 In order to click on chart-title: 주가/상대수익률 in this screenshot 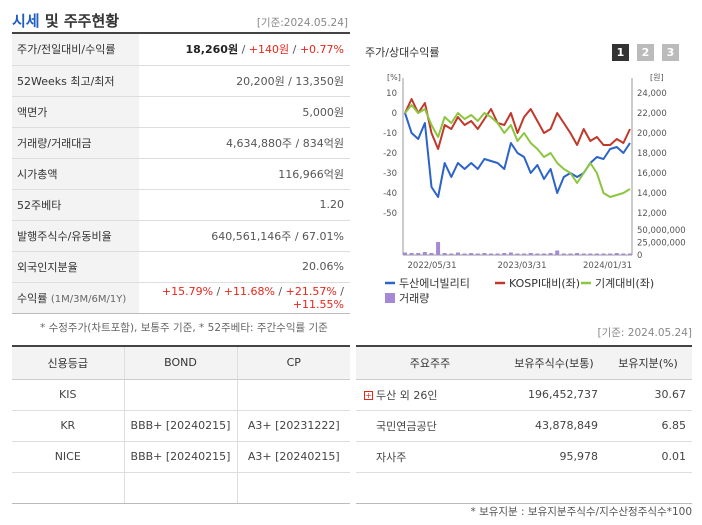, I will do `click(402, 52)`.